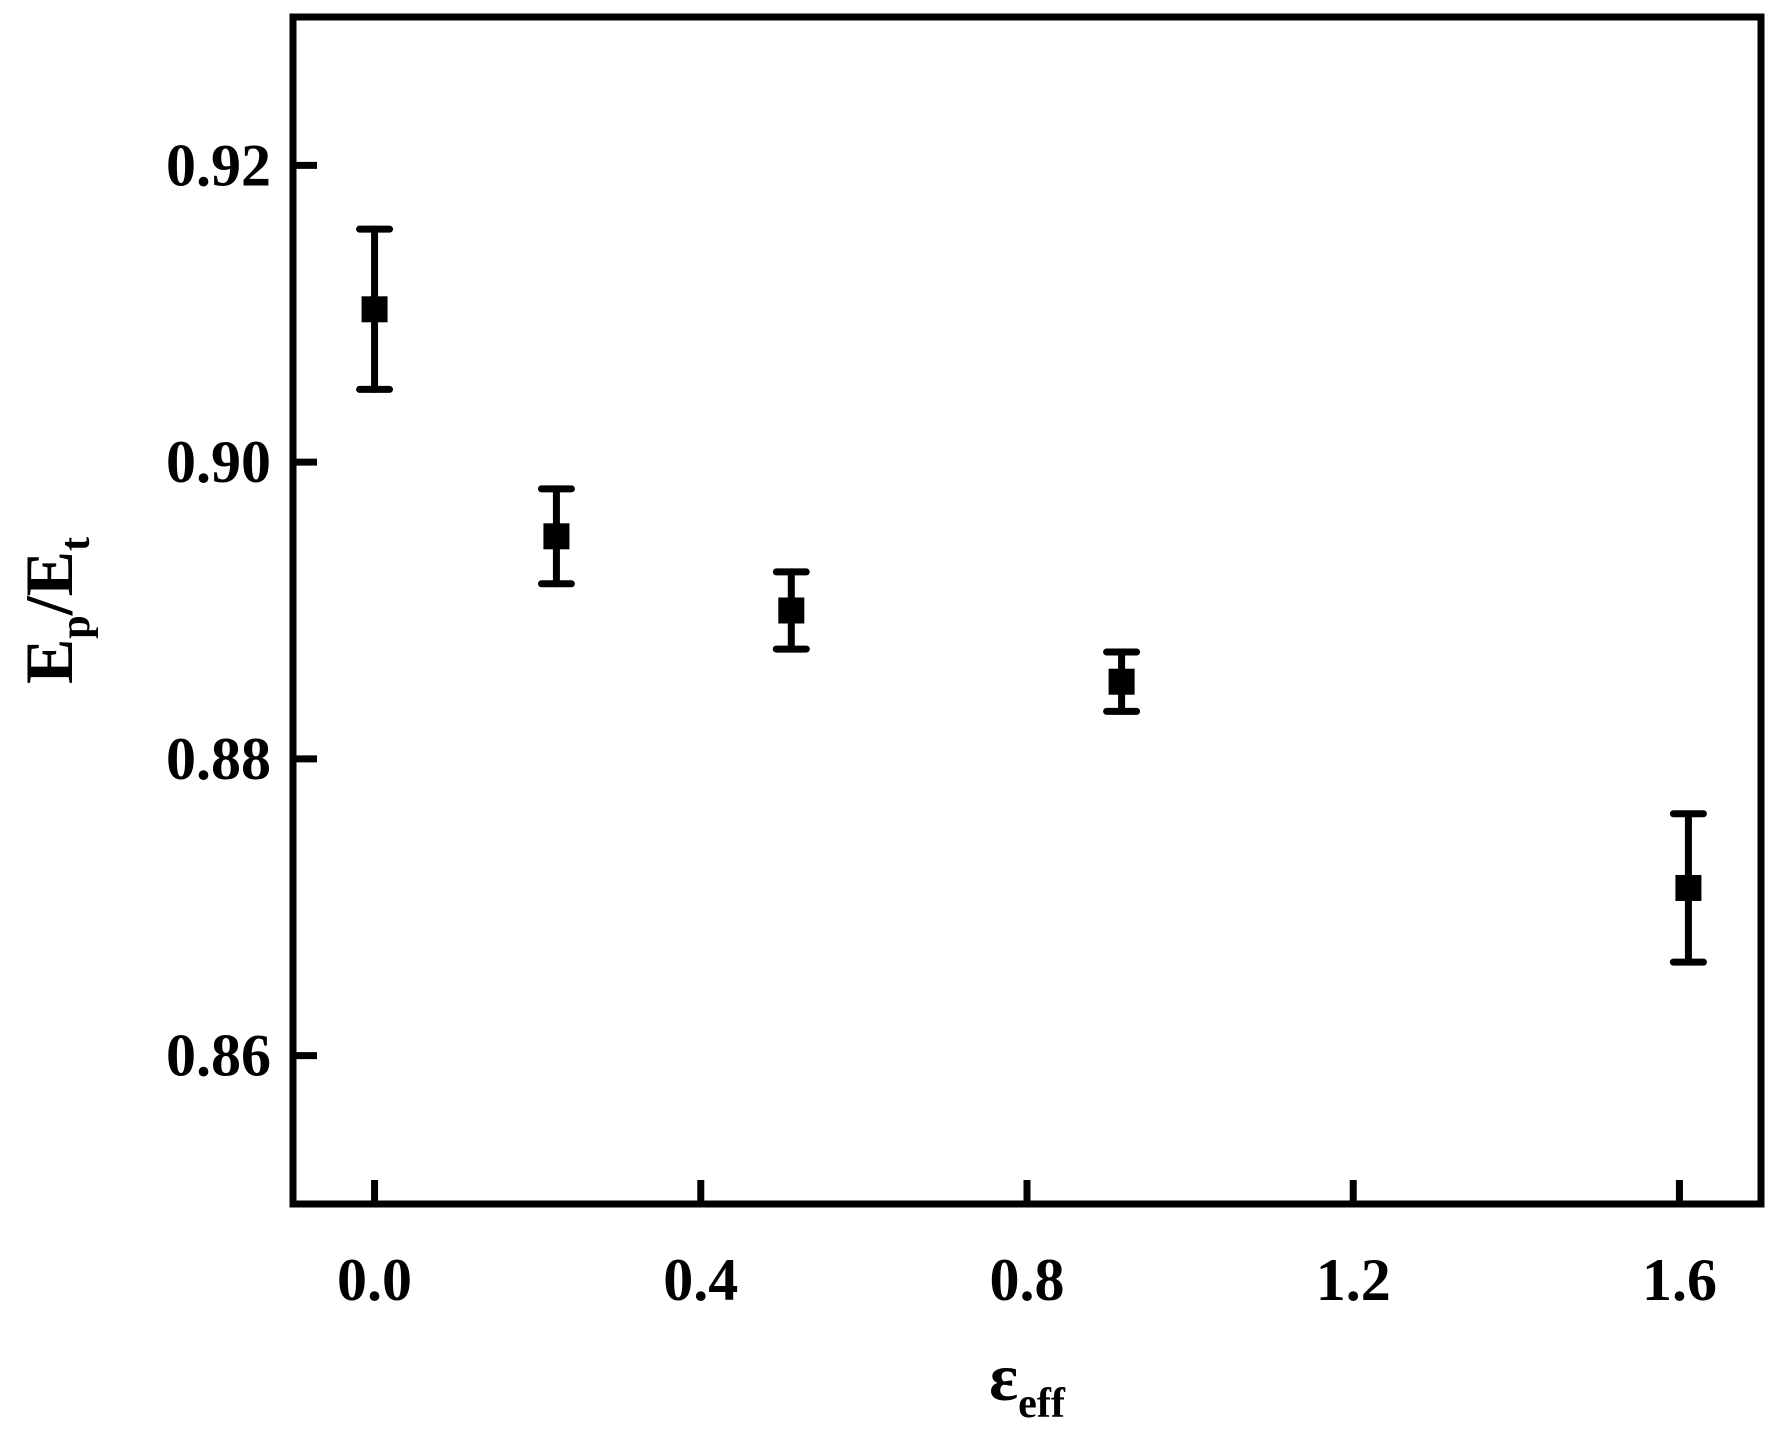 This screenshot has width=1779, height=1446. Describe the element at coordinates (1003, 1377) in the screenshot. I see `x-axis-label-part: ε` at that location.